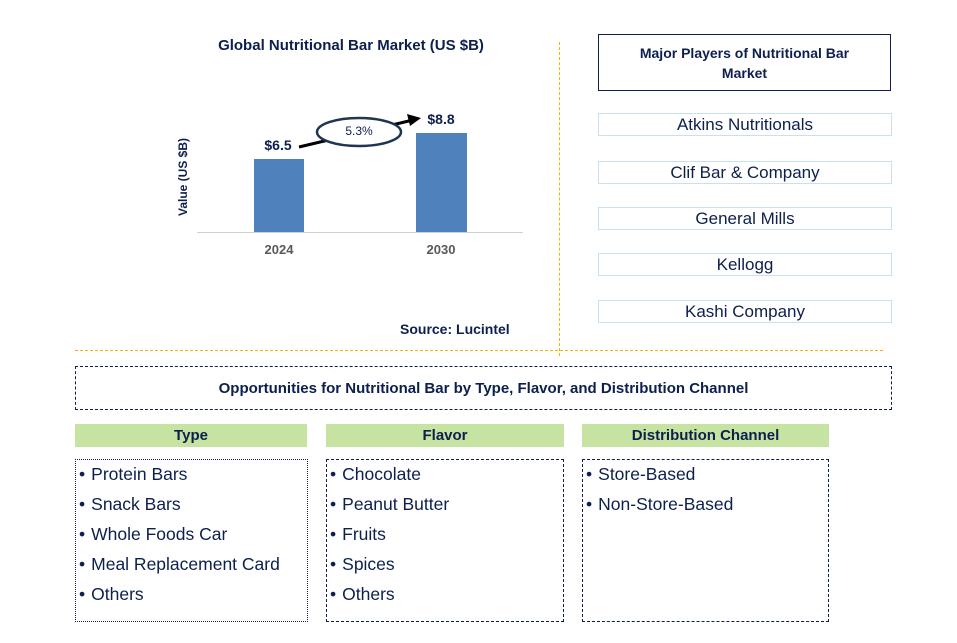 The width and height of the screenshot is (957, 643). I want to click on players-title: Major Players of Nutritional Bar Market, so click(744, 62).